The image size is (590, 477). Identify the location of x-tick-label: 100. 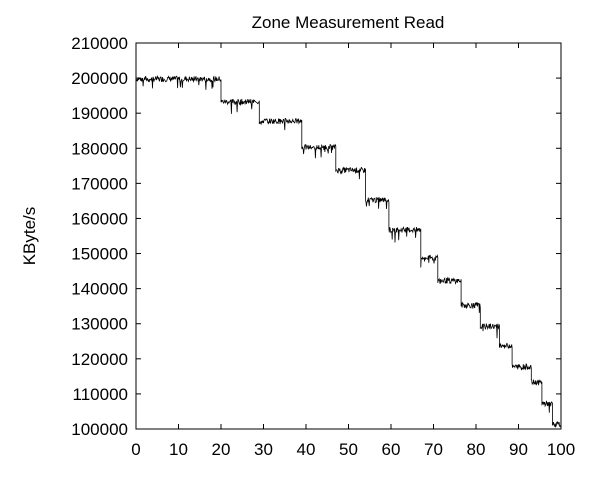
(561, 449).